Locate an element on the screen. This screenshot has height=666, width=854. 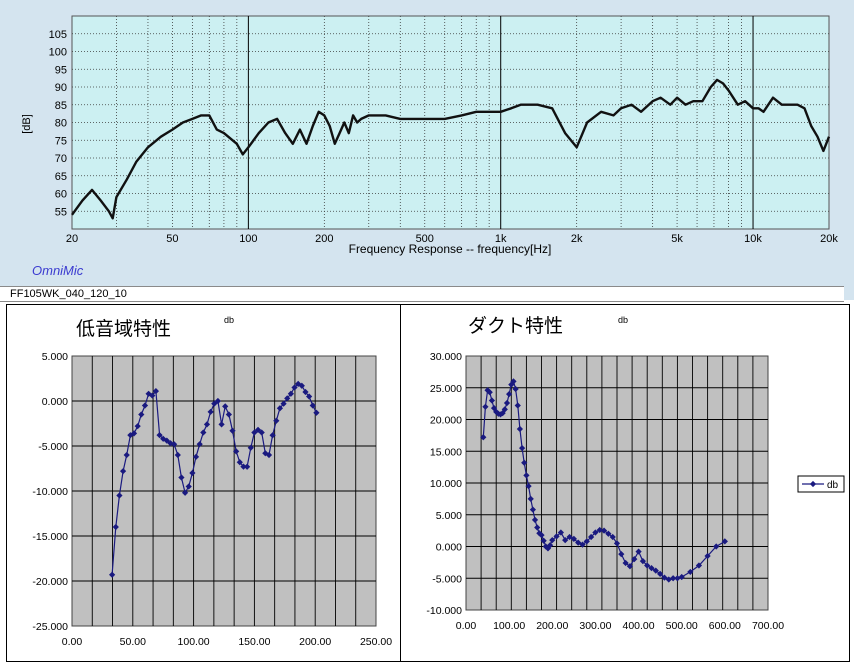
fr-x-tick-label: 200 is located at coordinates (324, 239).